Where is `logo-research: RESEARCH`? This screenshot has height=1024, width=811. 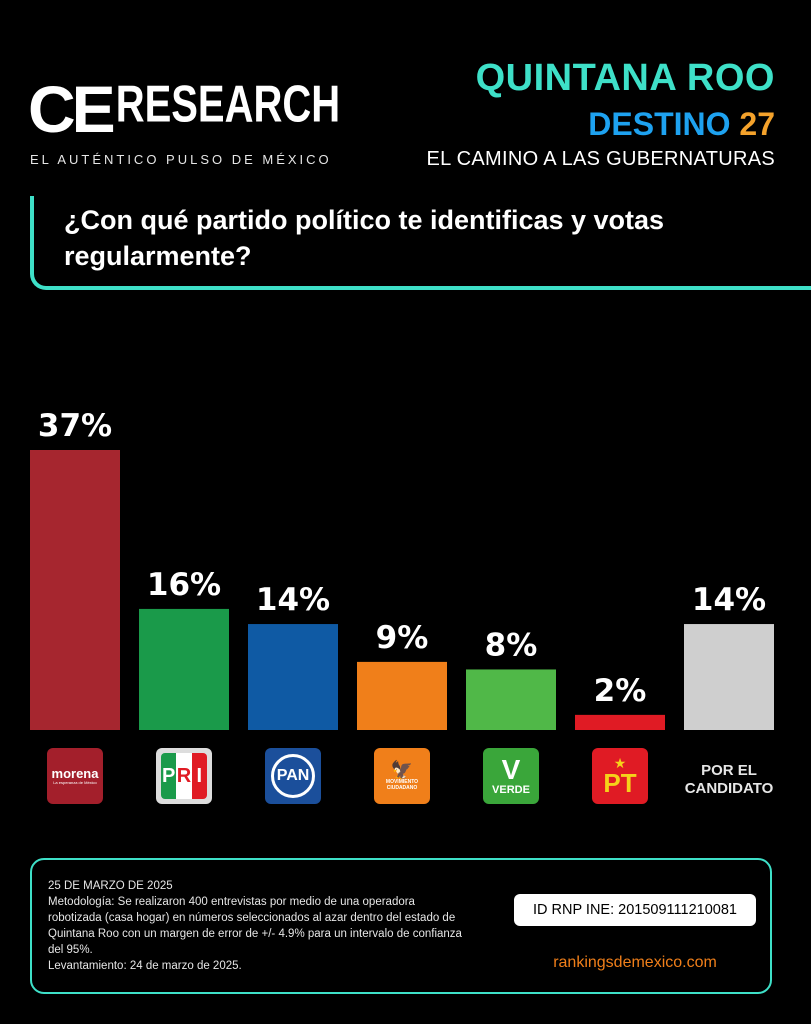
logo-research: RESEARCH is located at coordinates (228, 104).